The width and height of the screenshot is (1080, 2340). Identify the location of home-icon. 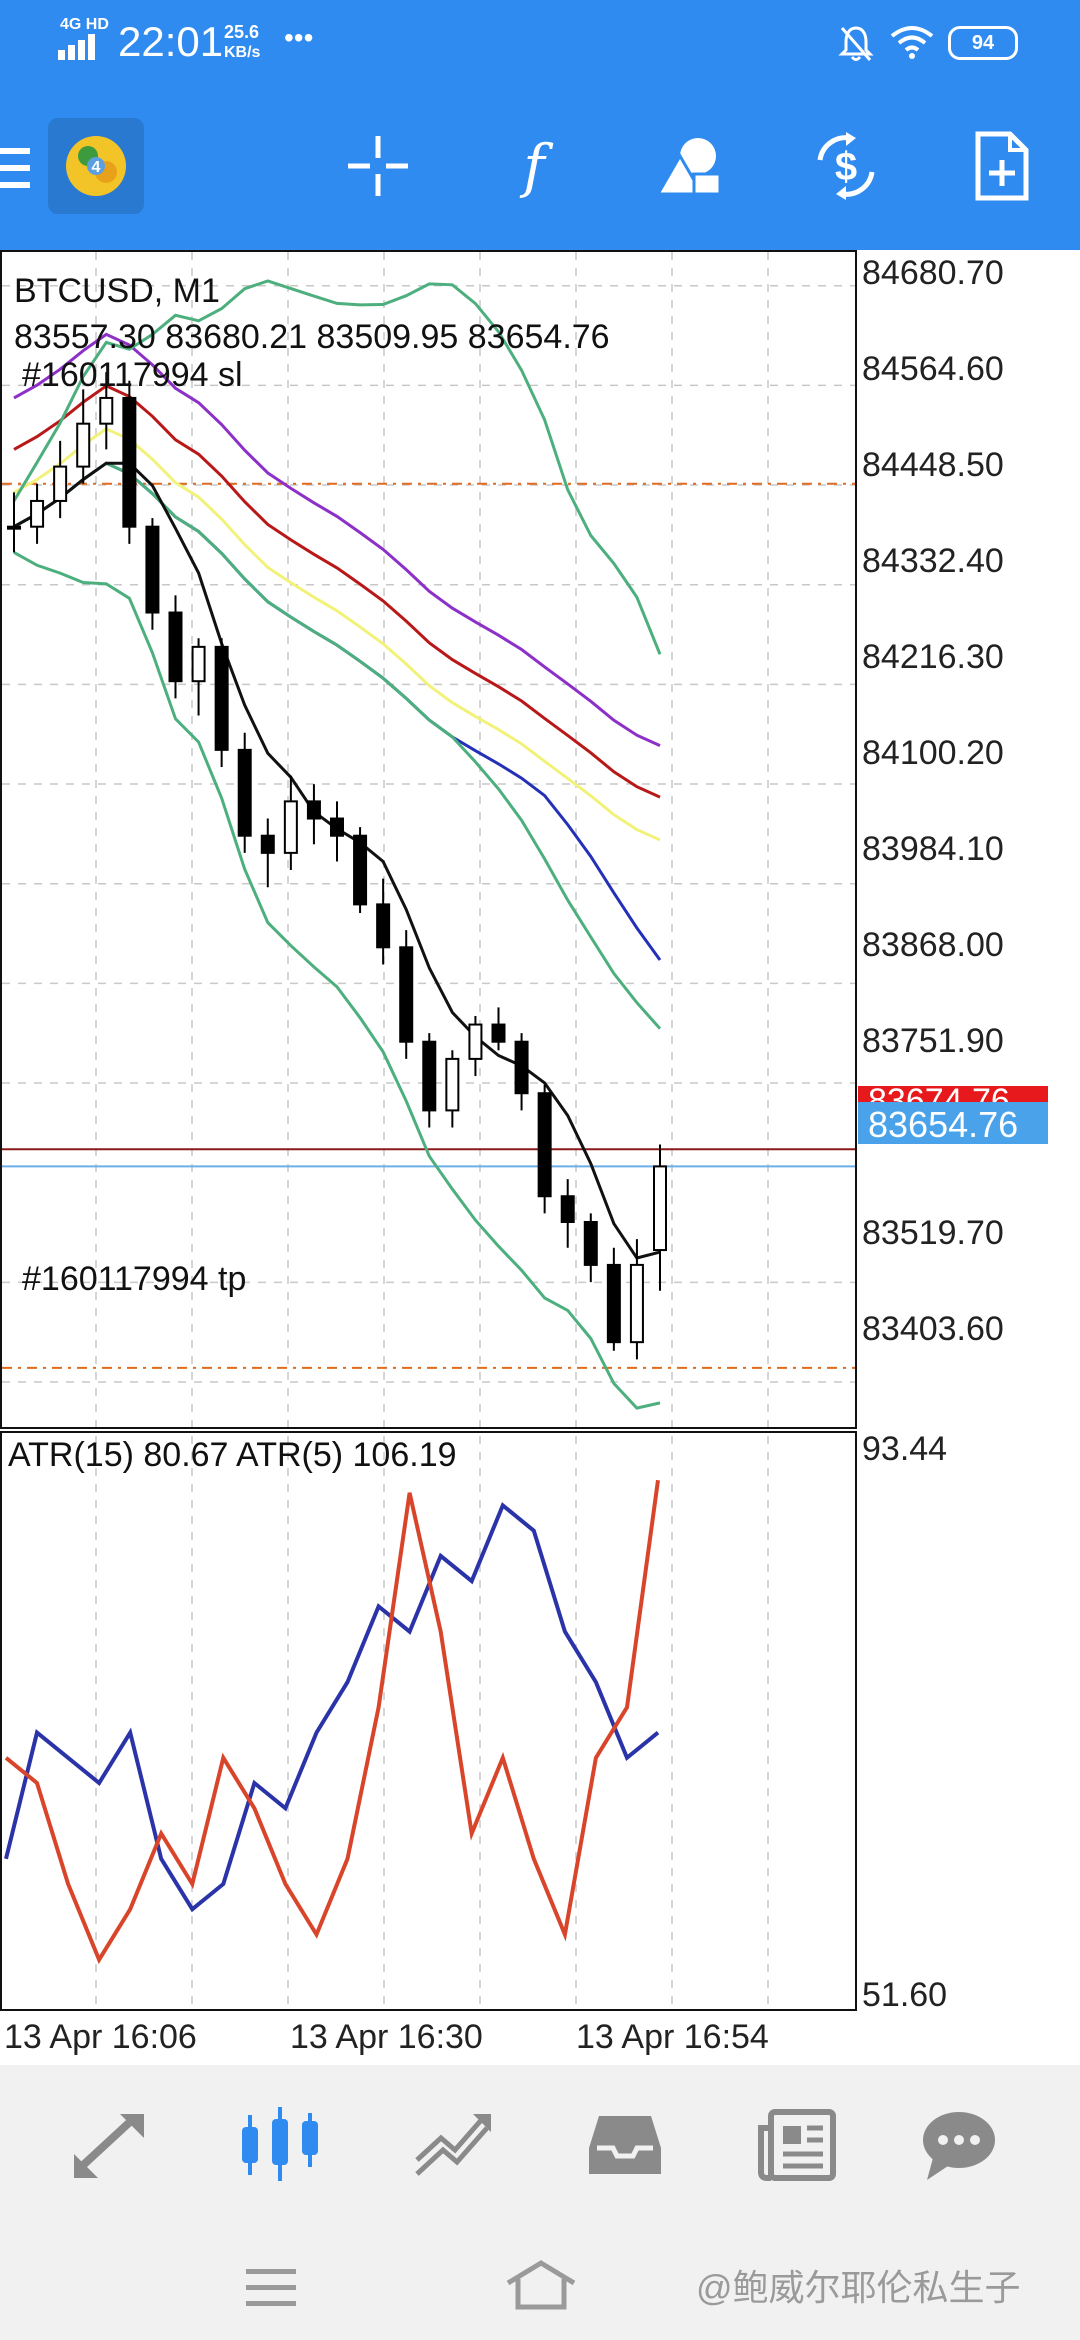
(541, 2285).